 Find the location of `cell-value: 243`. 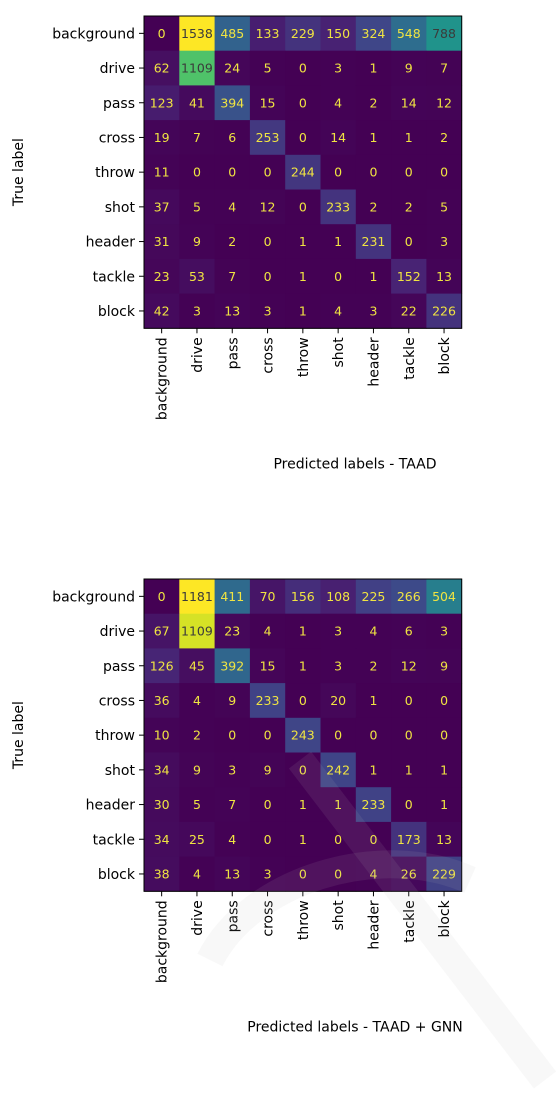

cell-value: 243 is located at coordinates (303, 735).